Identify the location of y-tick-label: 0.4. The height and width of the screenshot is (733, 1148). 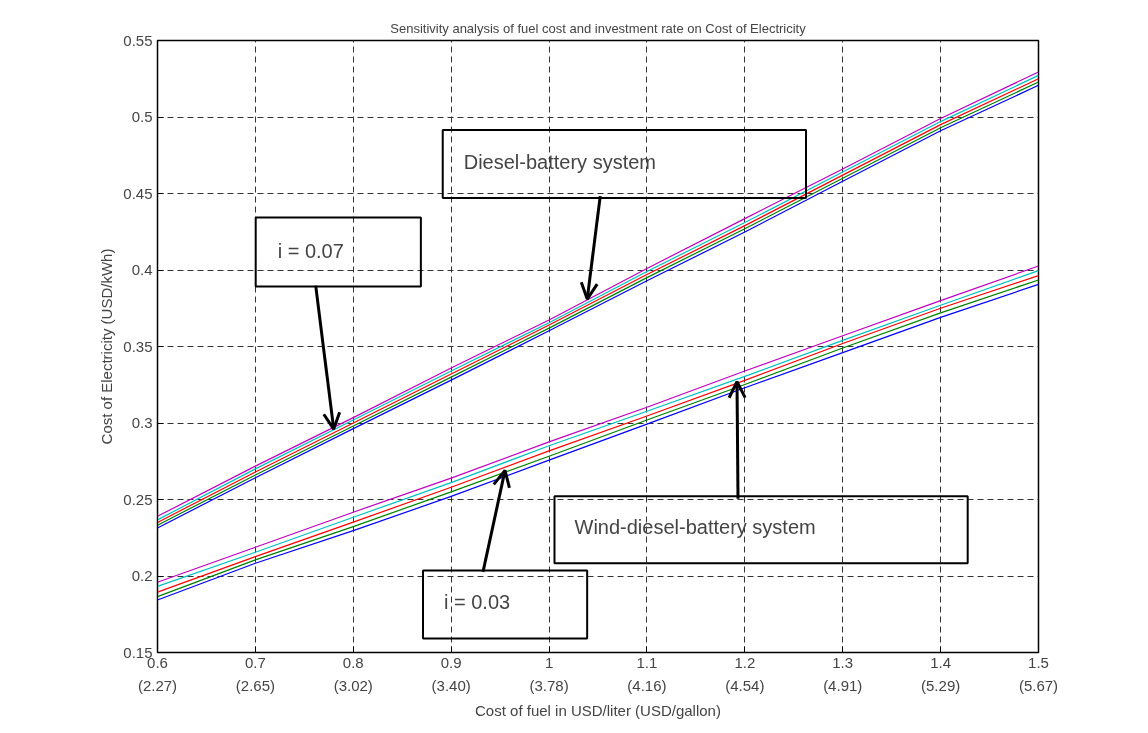
(142, 269).